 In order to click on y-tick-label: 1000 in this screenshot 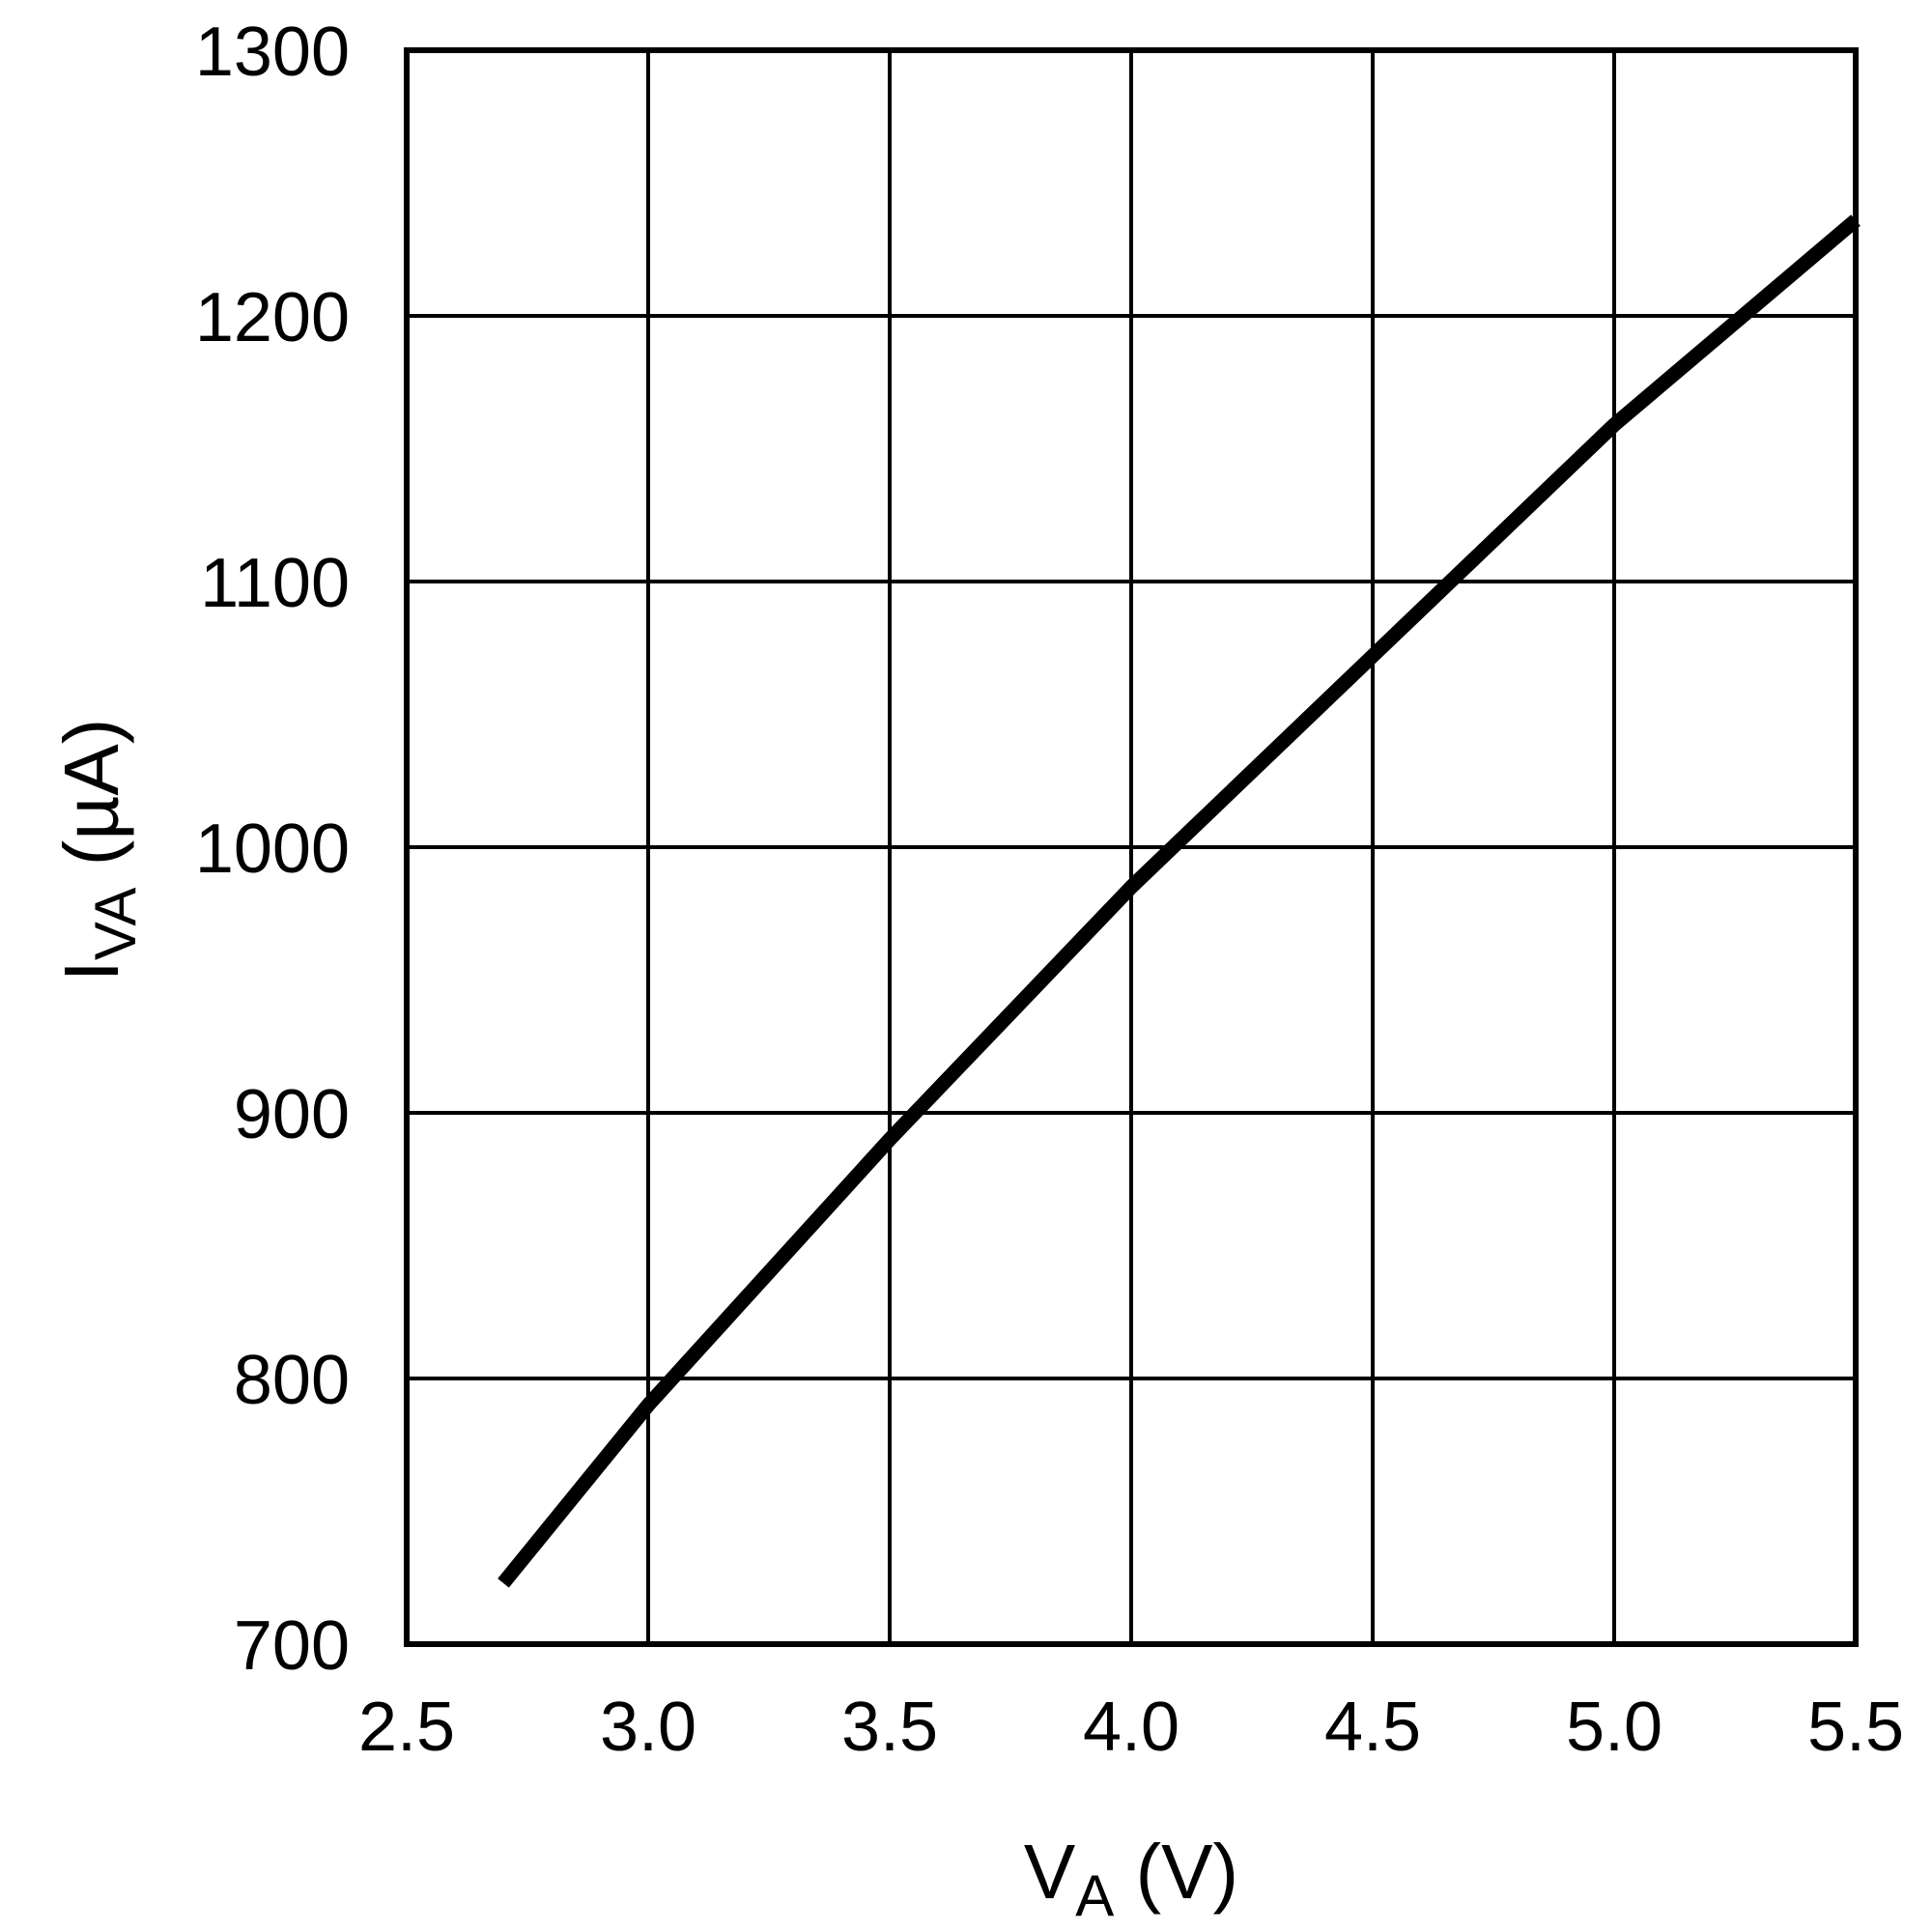, I will do `click(272, 849)`.